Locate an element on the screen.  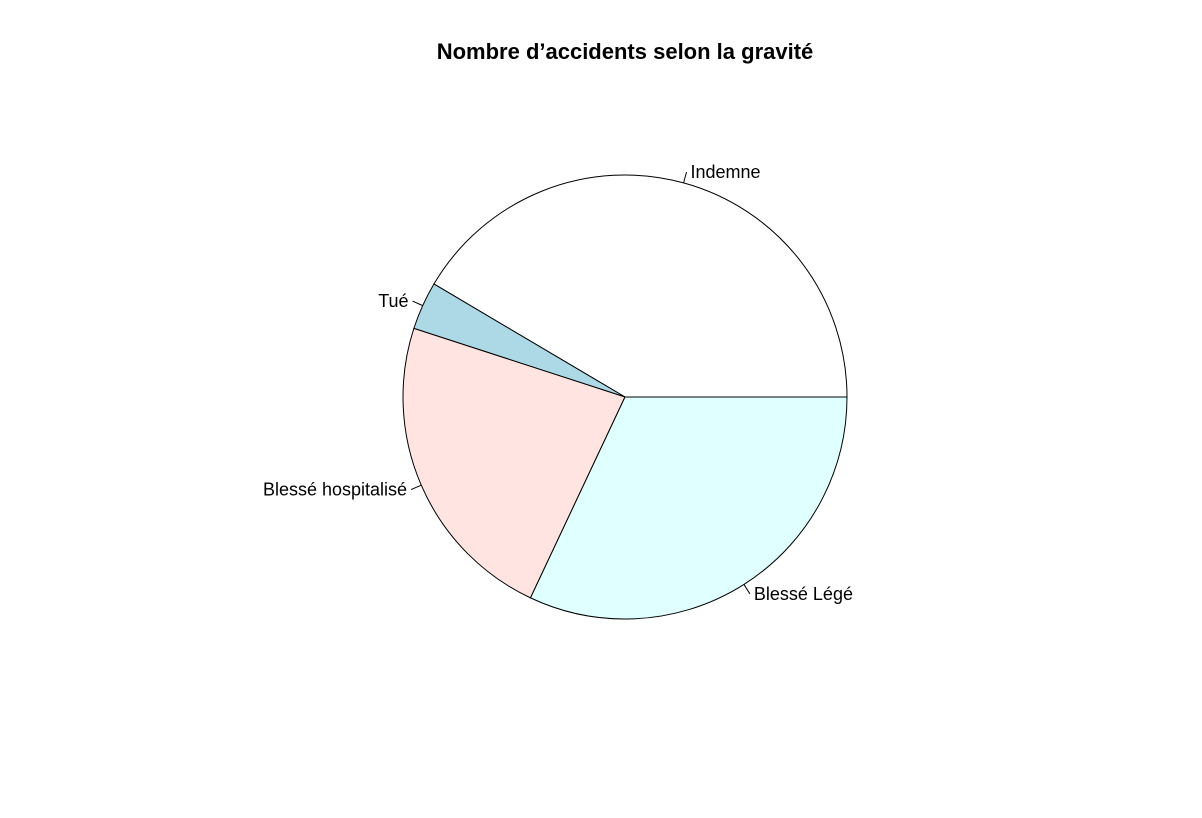
pie-label-1: Tué is located at coordinates (393, 301).